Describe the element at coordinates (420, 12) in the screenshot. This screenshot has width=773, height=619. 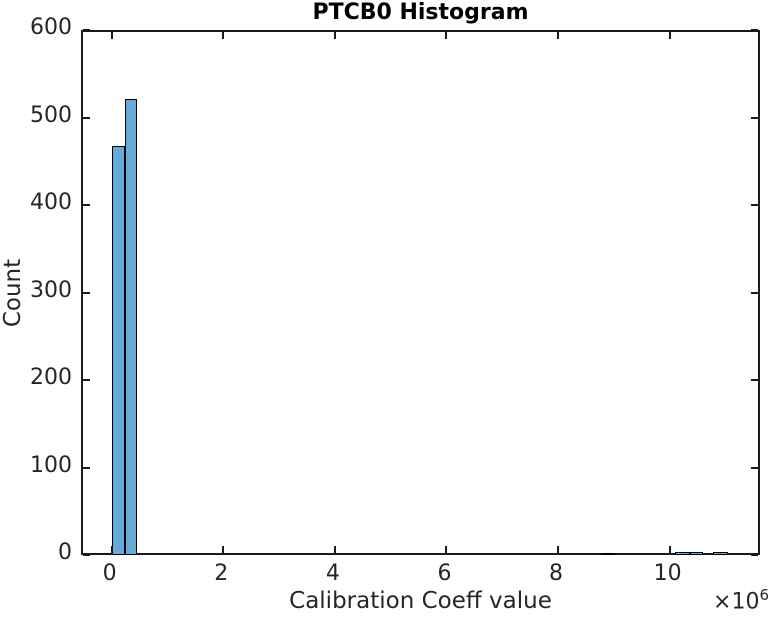
I see `chart-title: PTCB0 Histogram` at that location.